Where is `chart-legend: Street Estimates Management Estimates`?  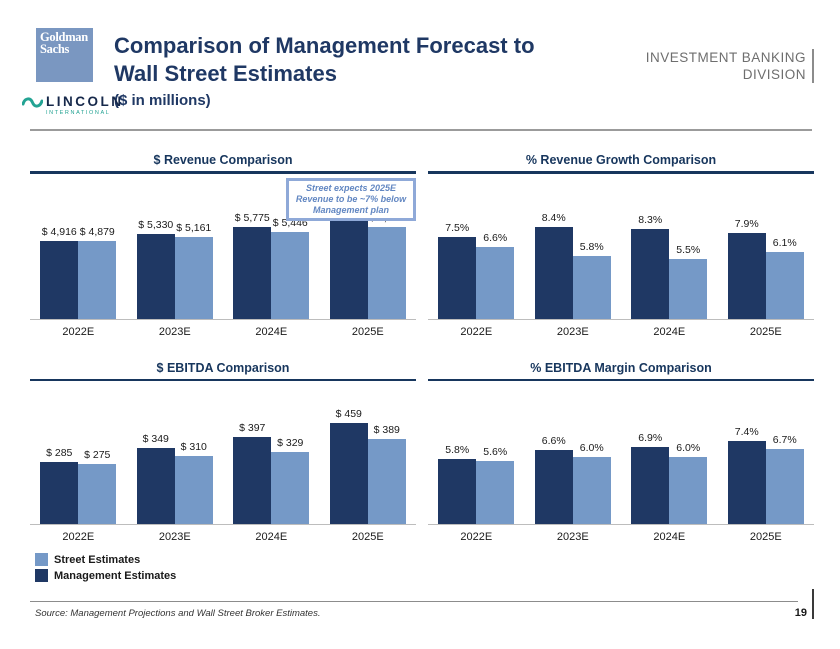
chart-legend: Street Estimates Management Estimates is located at coordinates (105, 569).